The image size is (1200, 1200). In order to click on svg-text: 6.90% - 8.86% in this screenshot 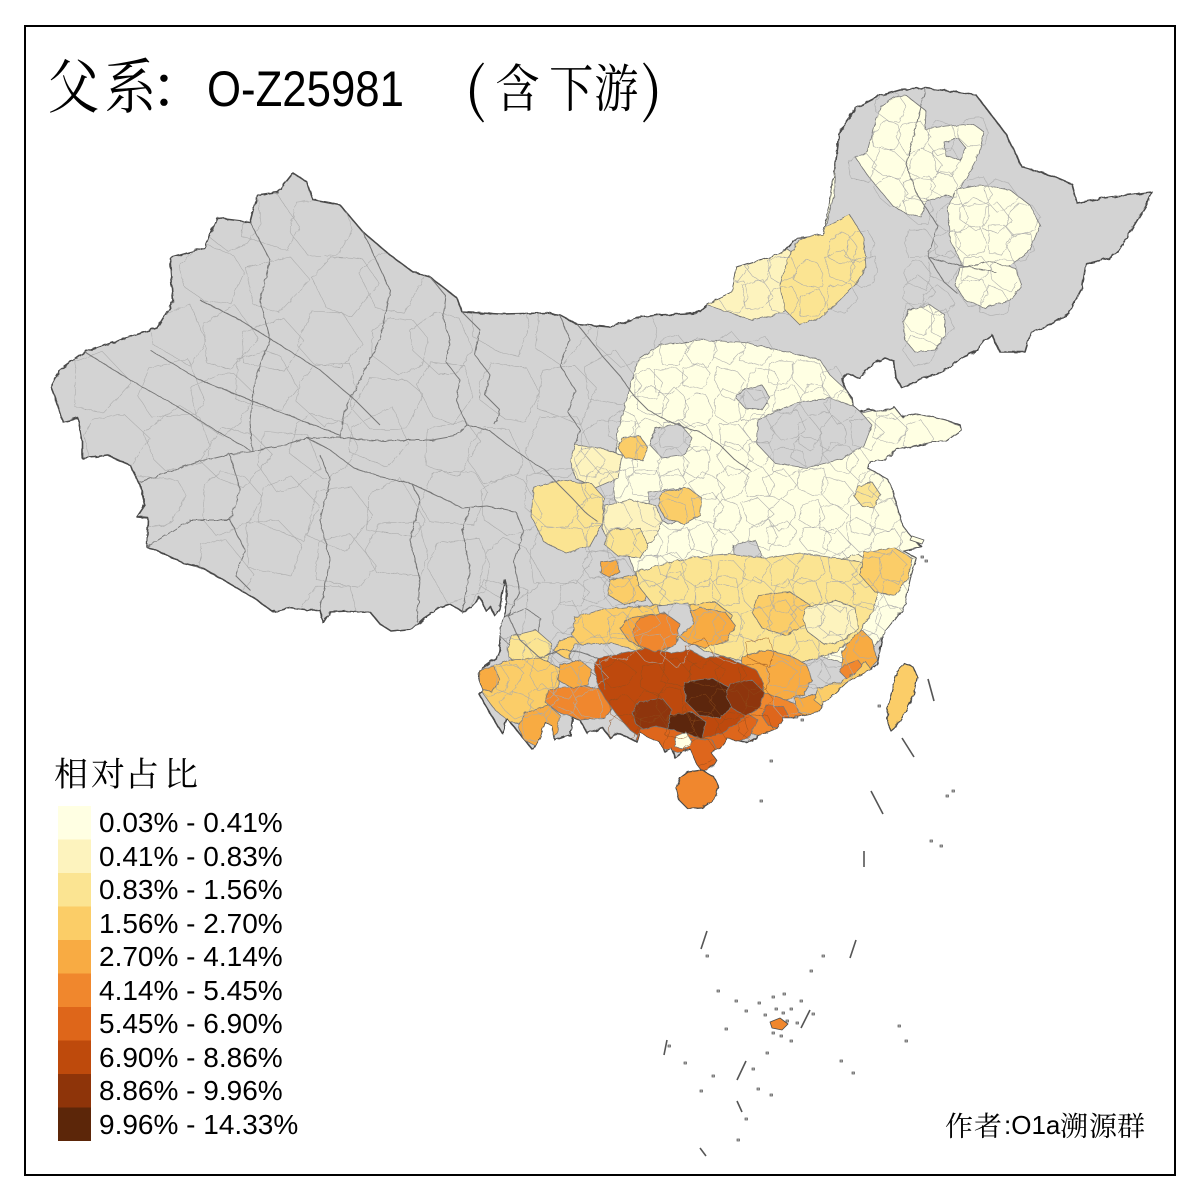, I will do `click(191, 1057)`.